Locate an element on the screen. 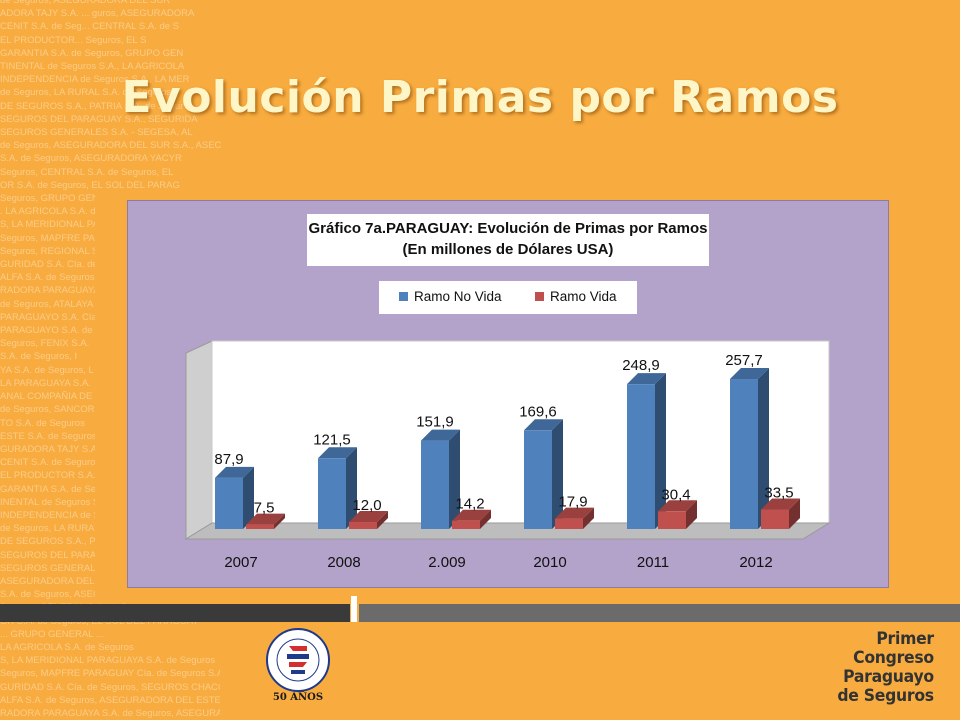 This screenshot has height=720, width=960. watermark-line: GARANTIA S.A. de Seg is located at coordinates (47, 489).